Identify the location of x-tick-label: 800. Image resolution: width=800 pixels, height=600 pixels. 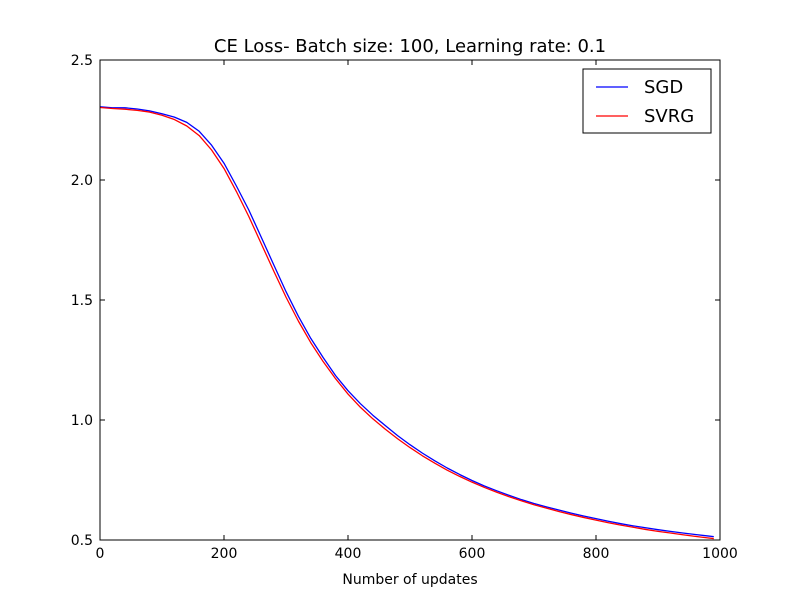
(596, 554).